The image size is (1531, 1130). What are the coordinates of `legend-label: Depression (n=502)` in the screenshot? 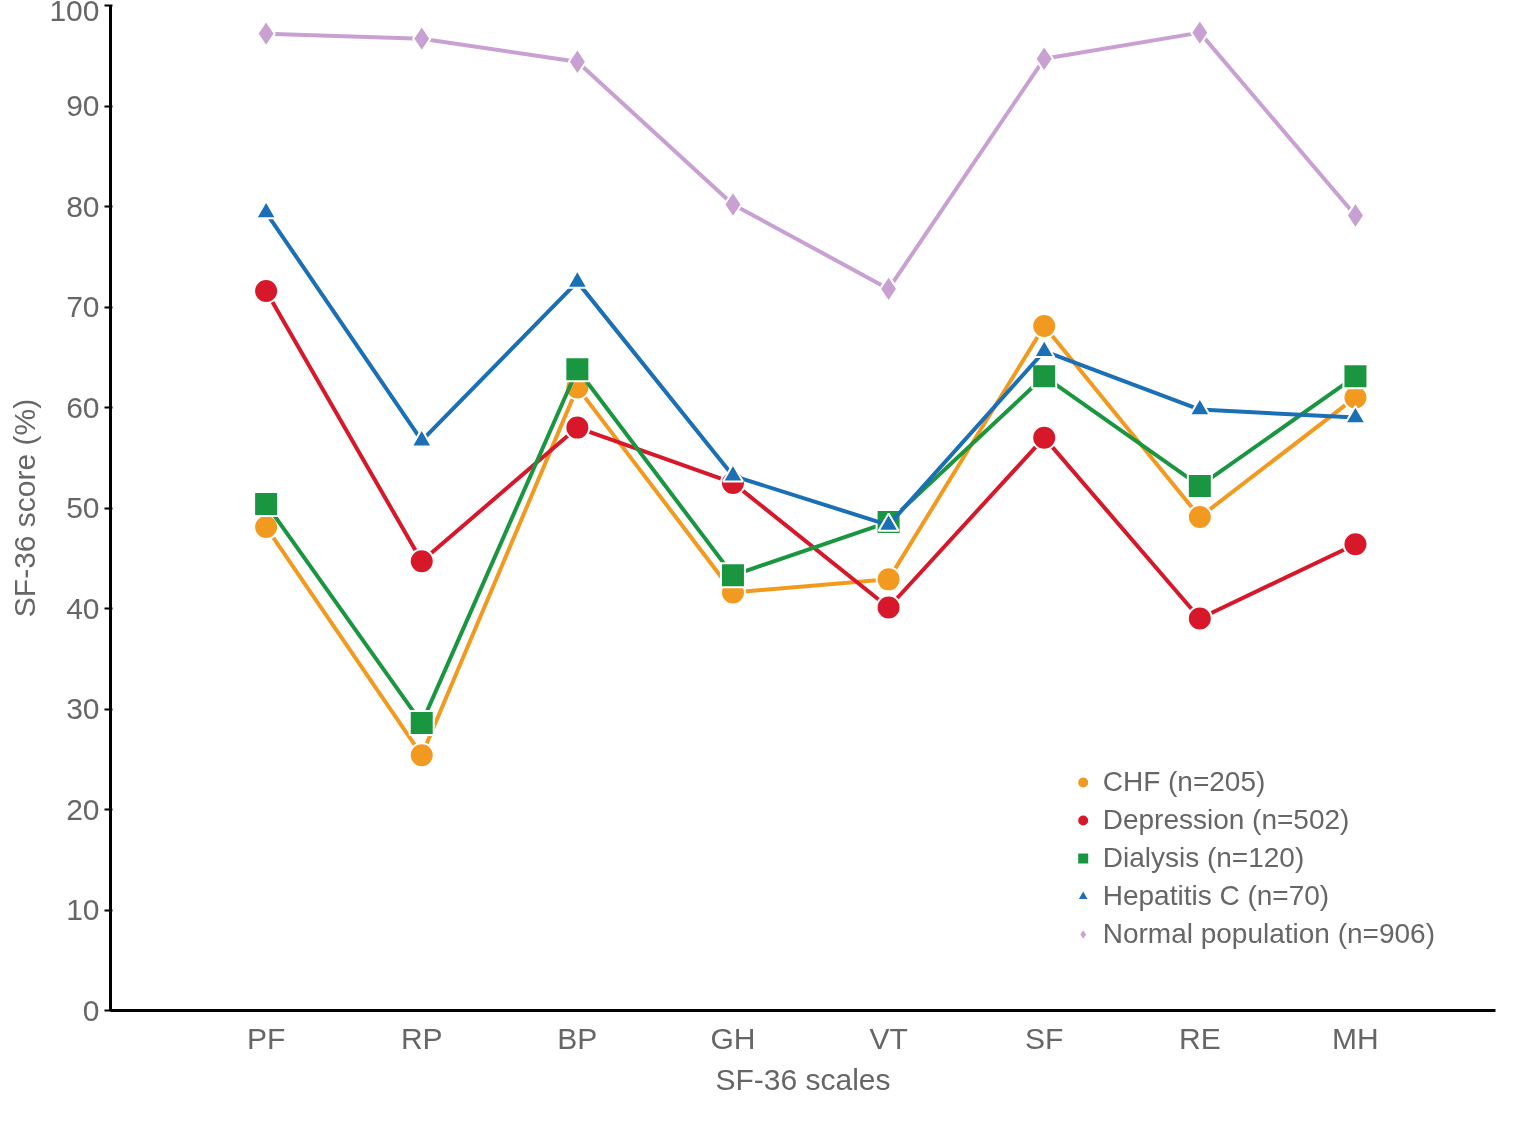 It's located at (1226, 820).